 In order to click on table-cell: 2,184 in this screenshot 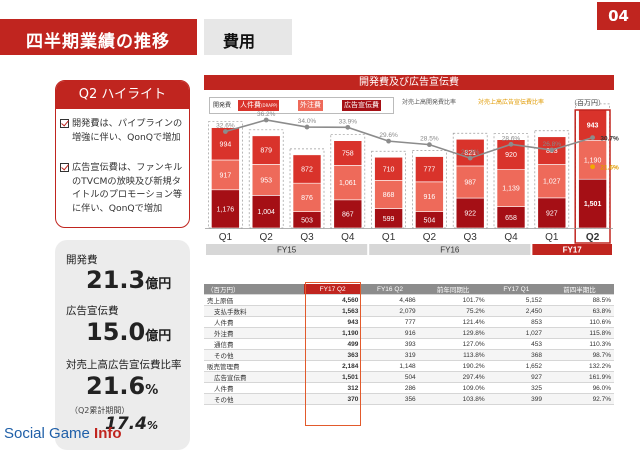, I will do `click(333, 366)`.